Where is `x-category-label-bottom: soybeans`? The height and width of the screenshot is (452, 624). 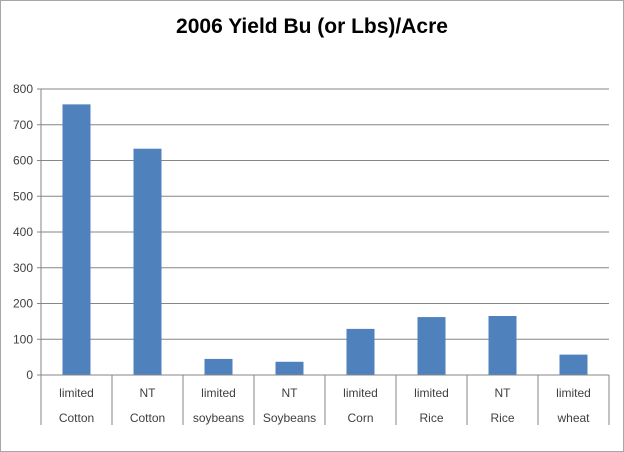 x-category-label-bottom: soybeans is located at coordinates (218, 418).